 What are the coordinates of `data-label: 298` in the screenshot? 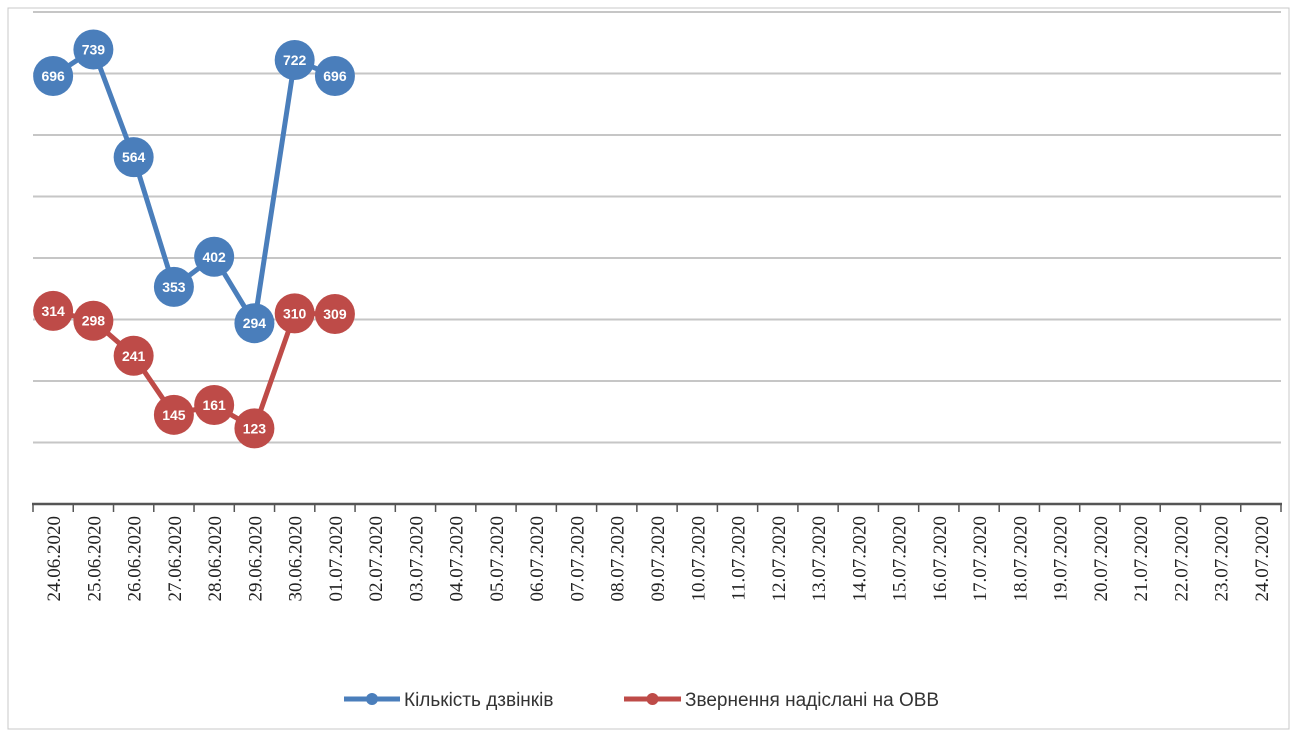 It's located at (94, 321).